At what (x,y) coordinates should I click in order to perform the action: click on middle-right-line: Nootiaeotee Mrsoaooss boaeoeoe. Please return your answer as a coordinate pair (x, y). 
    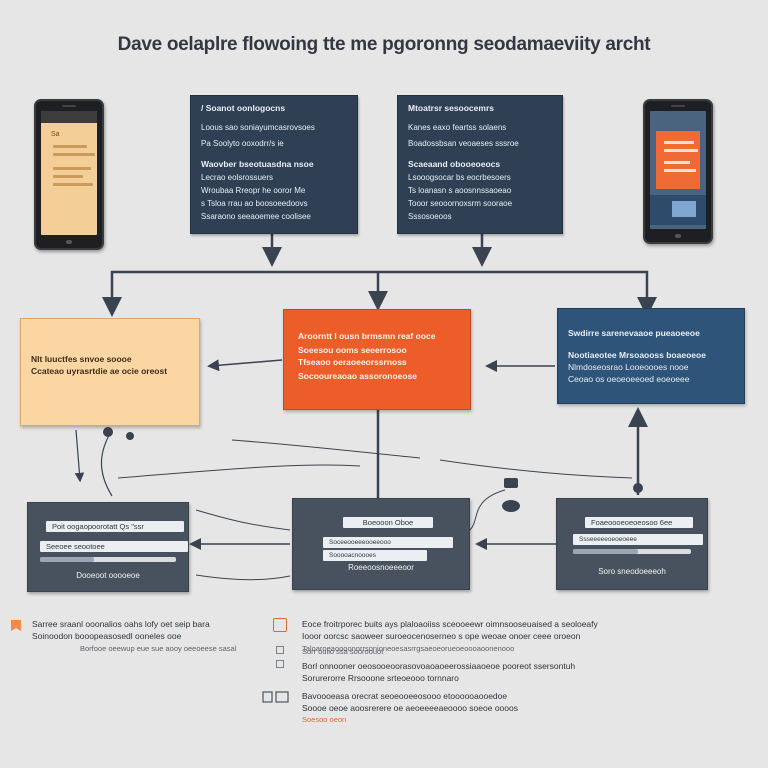
    Looking at the image, I should click on (637, 355).